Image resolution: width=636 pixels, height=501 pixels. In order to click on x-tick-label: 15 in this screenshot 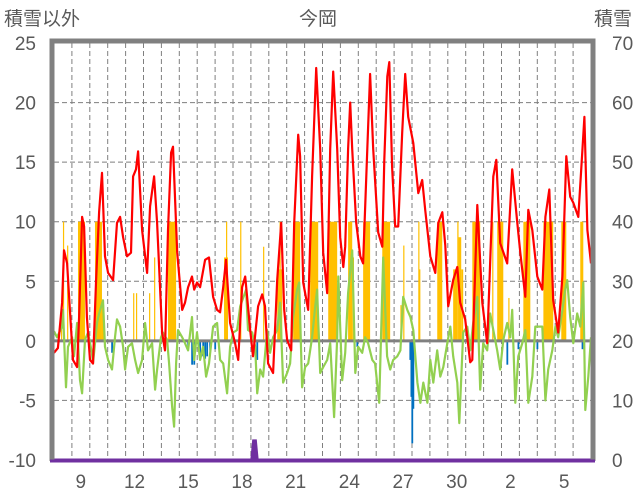, I will do `click(188, 482)`.